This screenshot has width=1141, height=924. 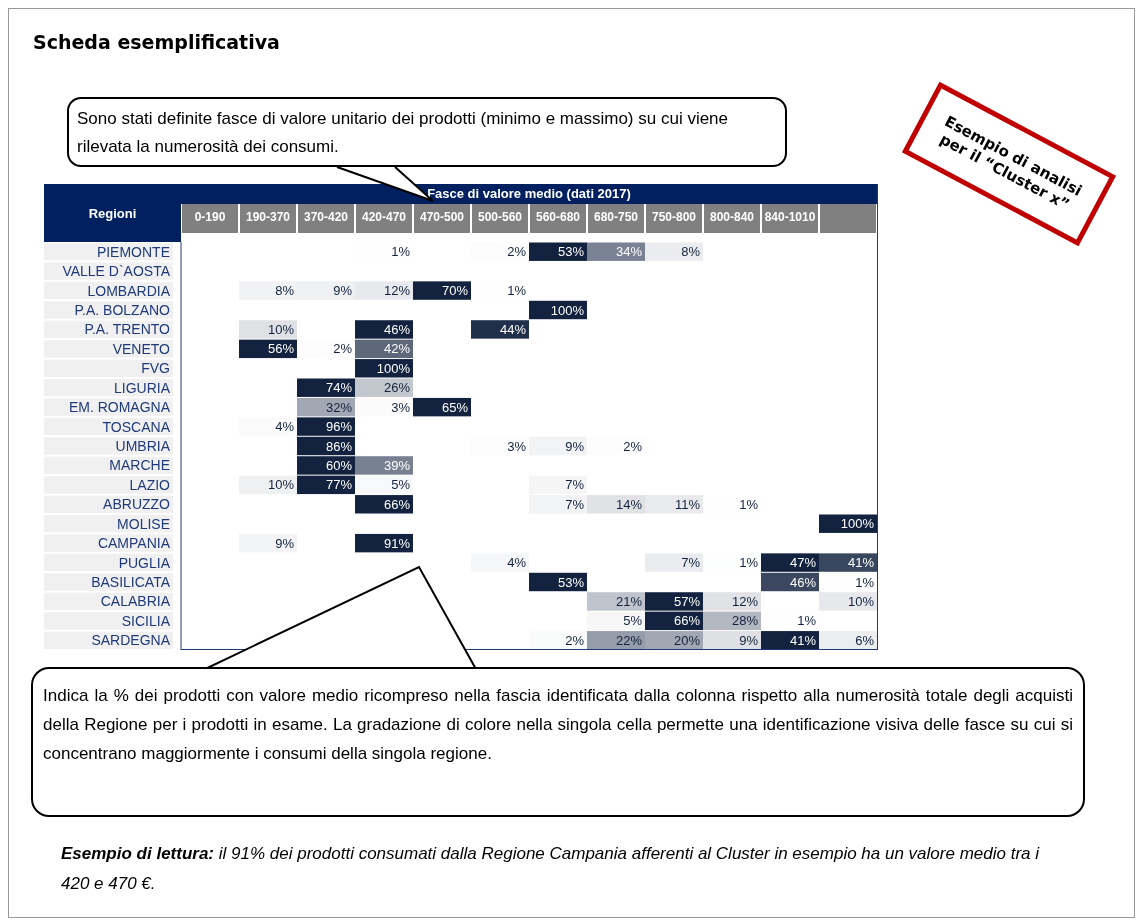 What do you see at coordinates (143, 446) in the screenshot?
I see `y-tick-label: UMBRIA` at bounding box center [143, 446].